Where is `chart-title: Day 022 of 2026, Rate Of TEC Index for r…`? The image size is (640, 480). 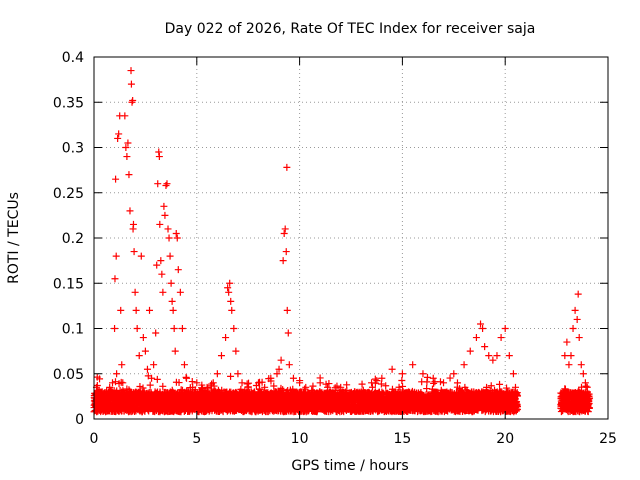
chart-title: Day 022 of 2026, Rate Of TEC Index for r… is located at coordinates (350, 29).